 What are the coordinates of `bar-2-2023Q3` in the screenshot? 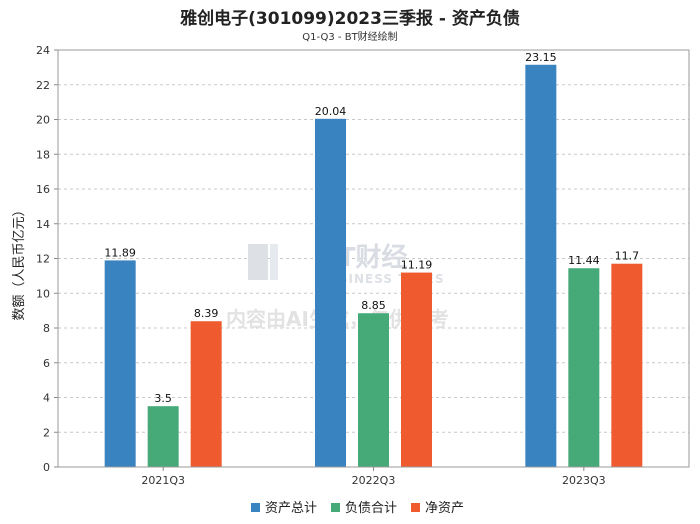 It's located at (584, 367).